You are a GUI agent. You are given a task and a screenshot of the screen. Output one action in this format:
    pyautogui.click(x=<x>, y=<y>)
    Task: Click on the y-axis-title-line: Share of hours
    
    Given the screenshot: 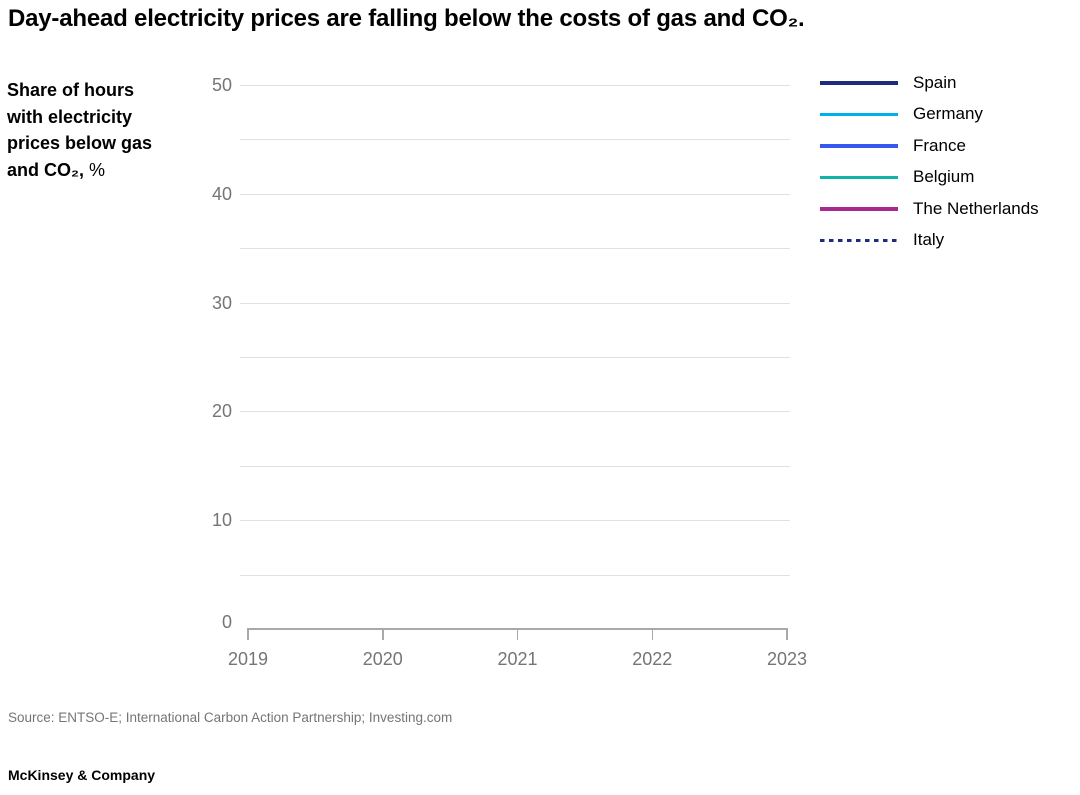 What is the action you would take?
    pyautogui.click(x=71, y=90)
    